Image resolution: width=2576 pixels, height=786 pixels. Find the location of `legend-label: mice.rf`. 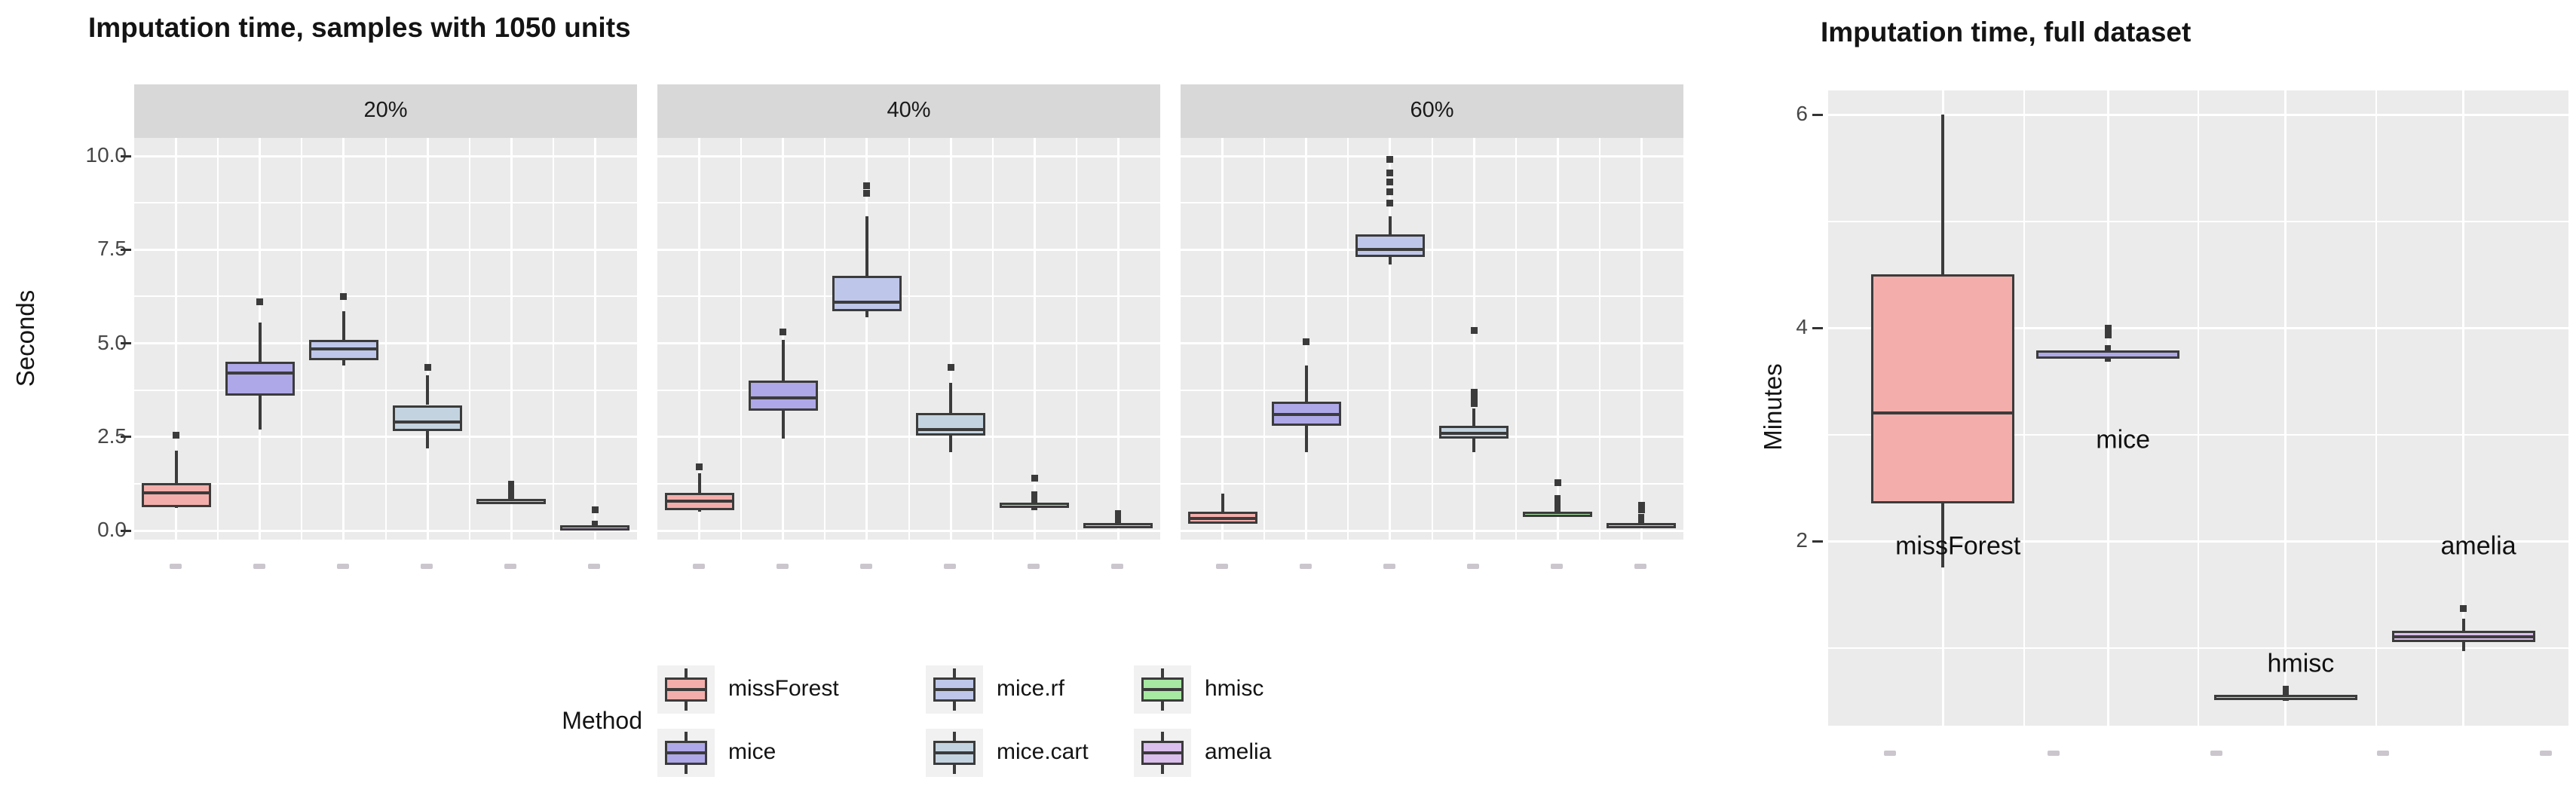

legend-label: mice.rf is located at coordinates (1030, 689).